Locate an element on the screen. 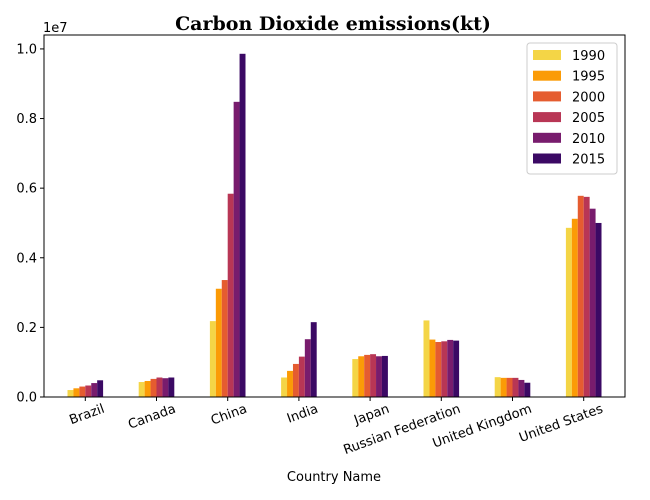 The image size is (650, 500). offset-text: 1e7 is located at coordinates (55, 28).